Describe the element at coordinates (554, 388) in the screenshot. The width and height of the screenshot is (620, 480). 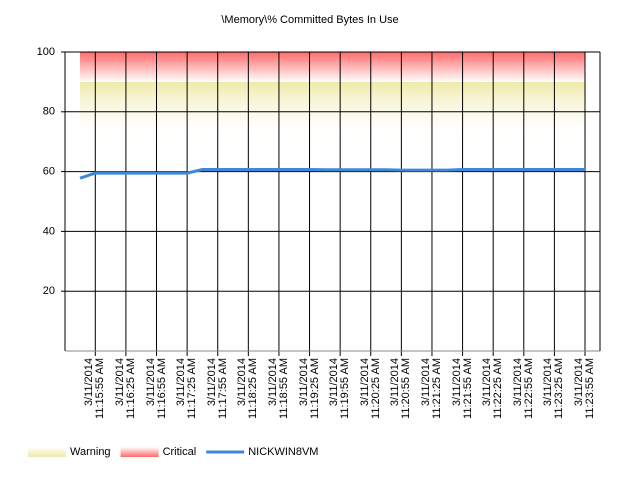
I see `x-tick-label: 3/11/2014 11:23:25 AM` at that location.